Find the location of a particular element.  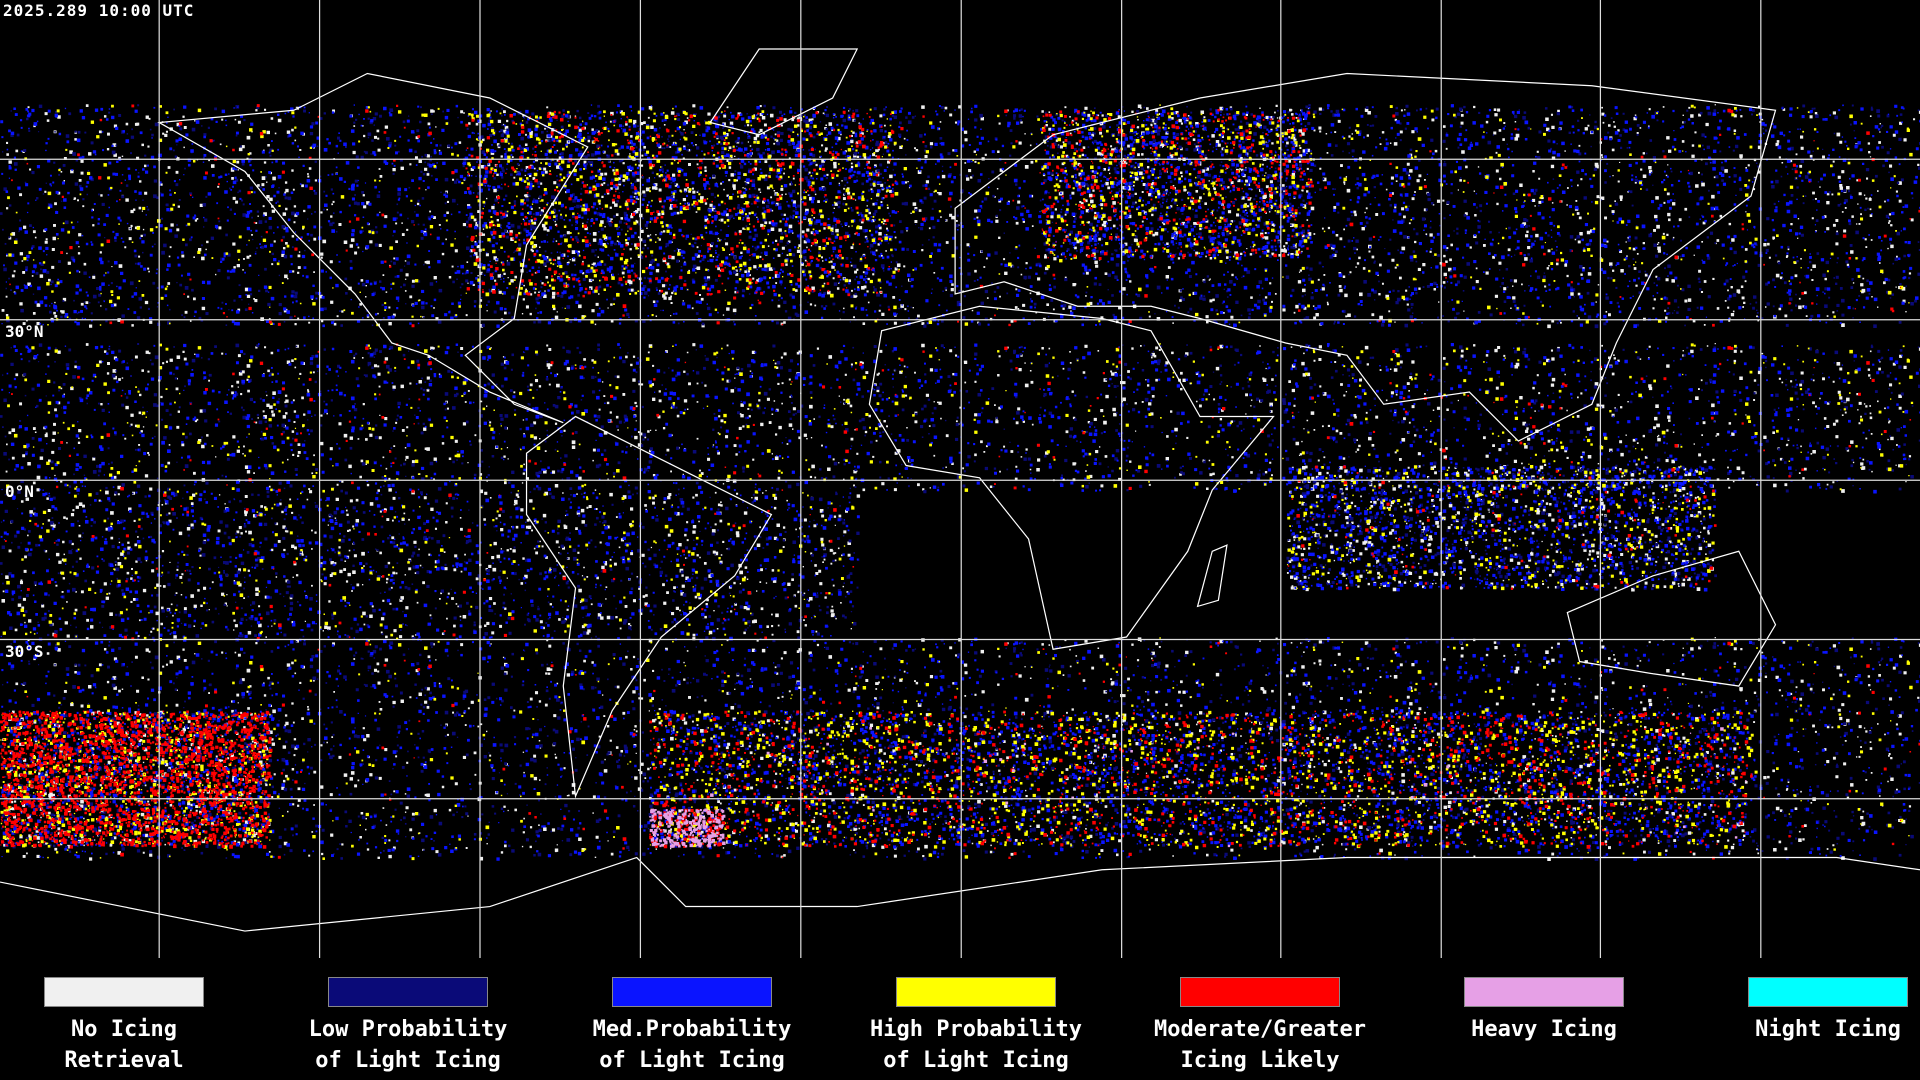

legend-item: High Probability of Light Icing is located at coordinates (976, 1026).